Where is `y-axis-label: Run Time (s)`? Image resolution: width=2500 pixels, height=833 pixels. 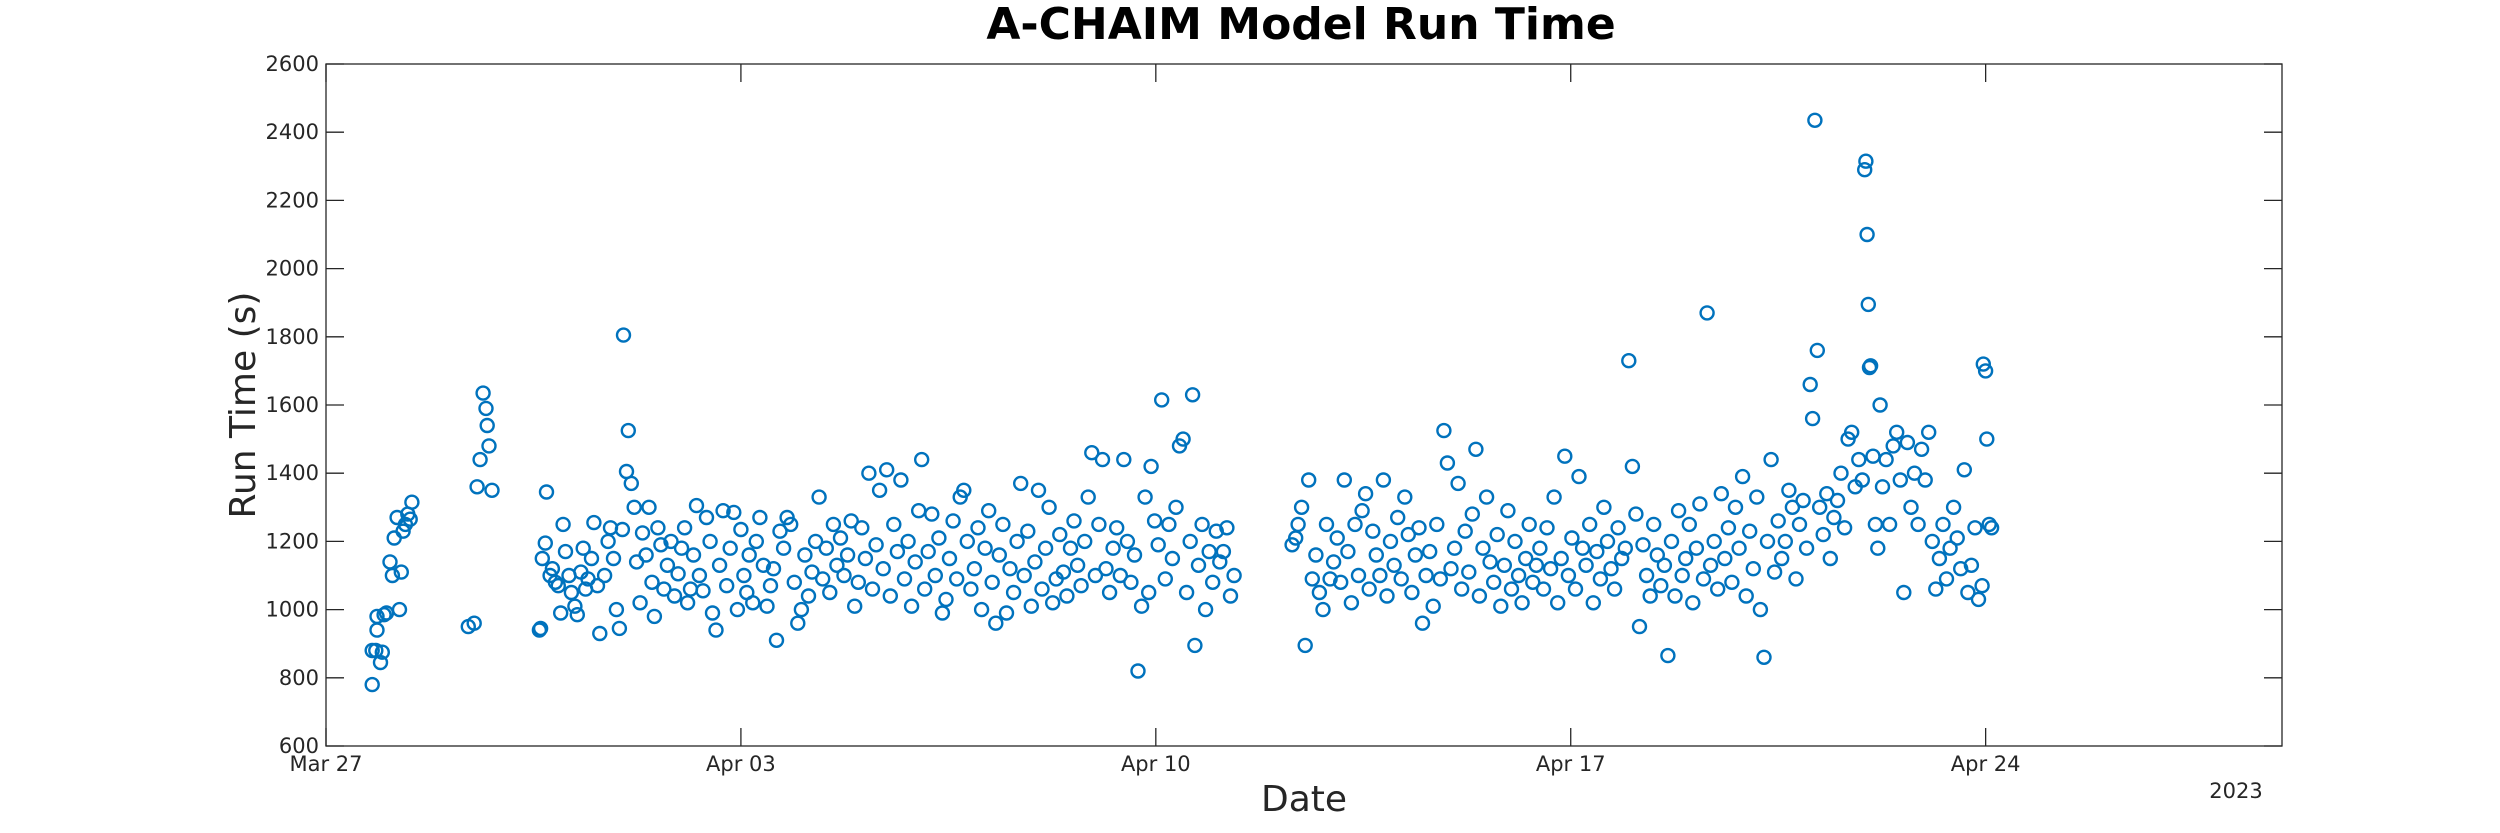
y-axis-label: Run Time (s) is located at coordinates (243, 405).